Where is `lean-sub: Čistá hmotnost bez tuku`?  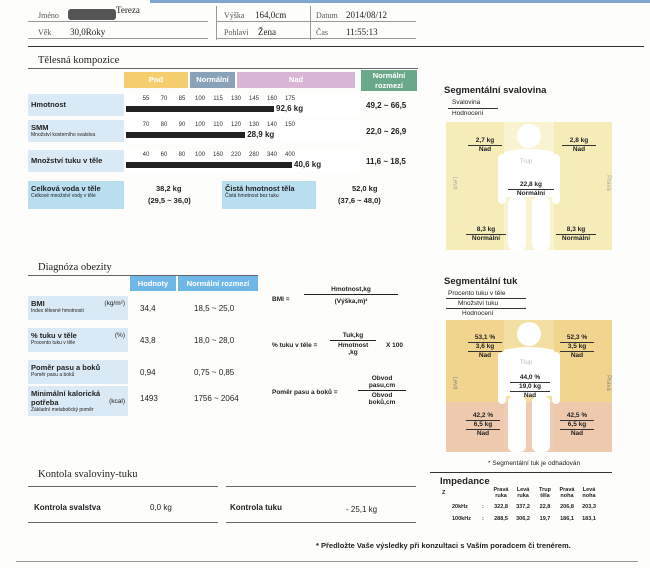
lean-sub: Čistá hmotnost bez tuku is located at coordinates (252, 196).